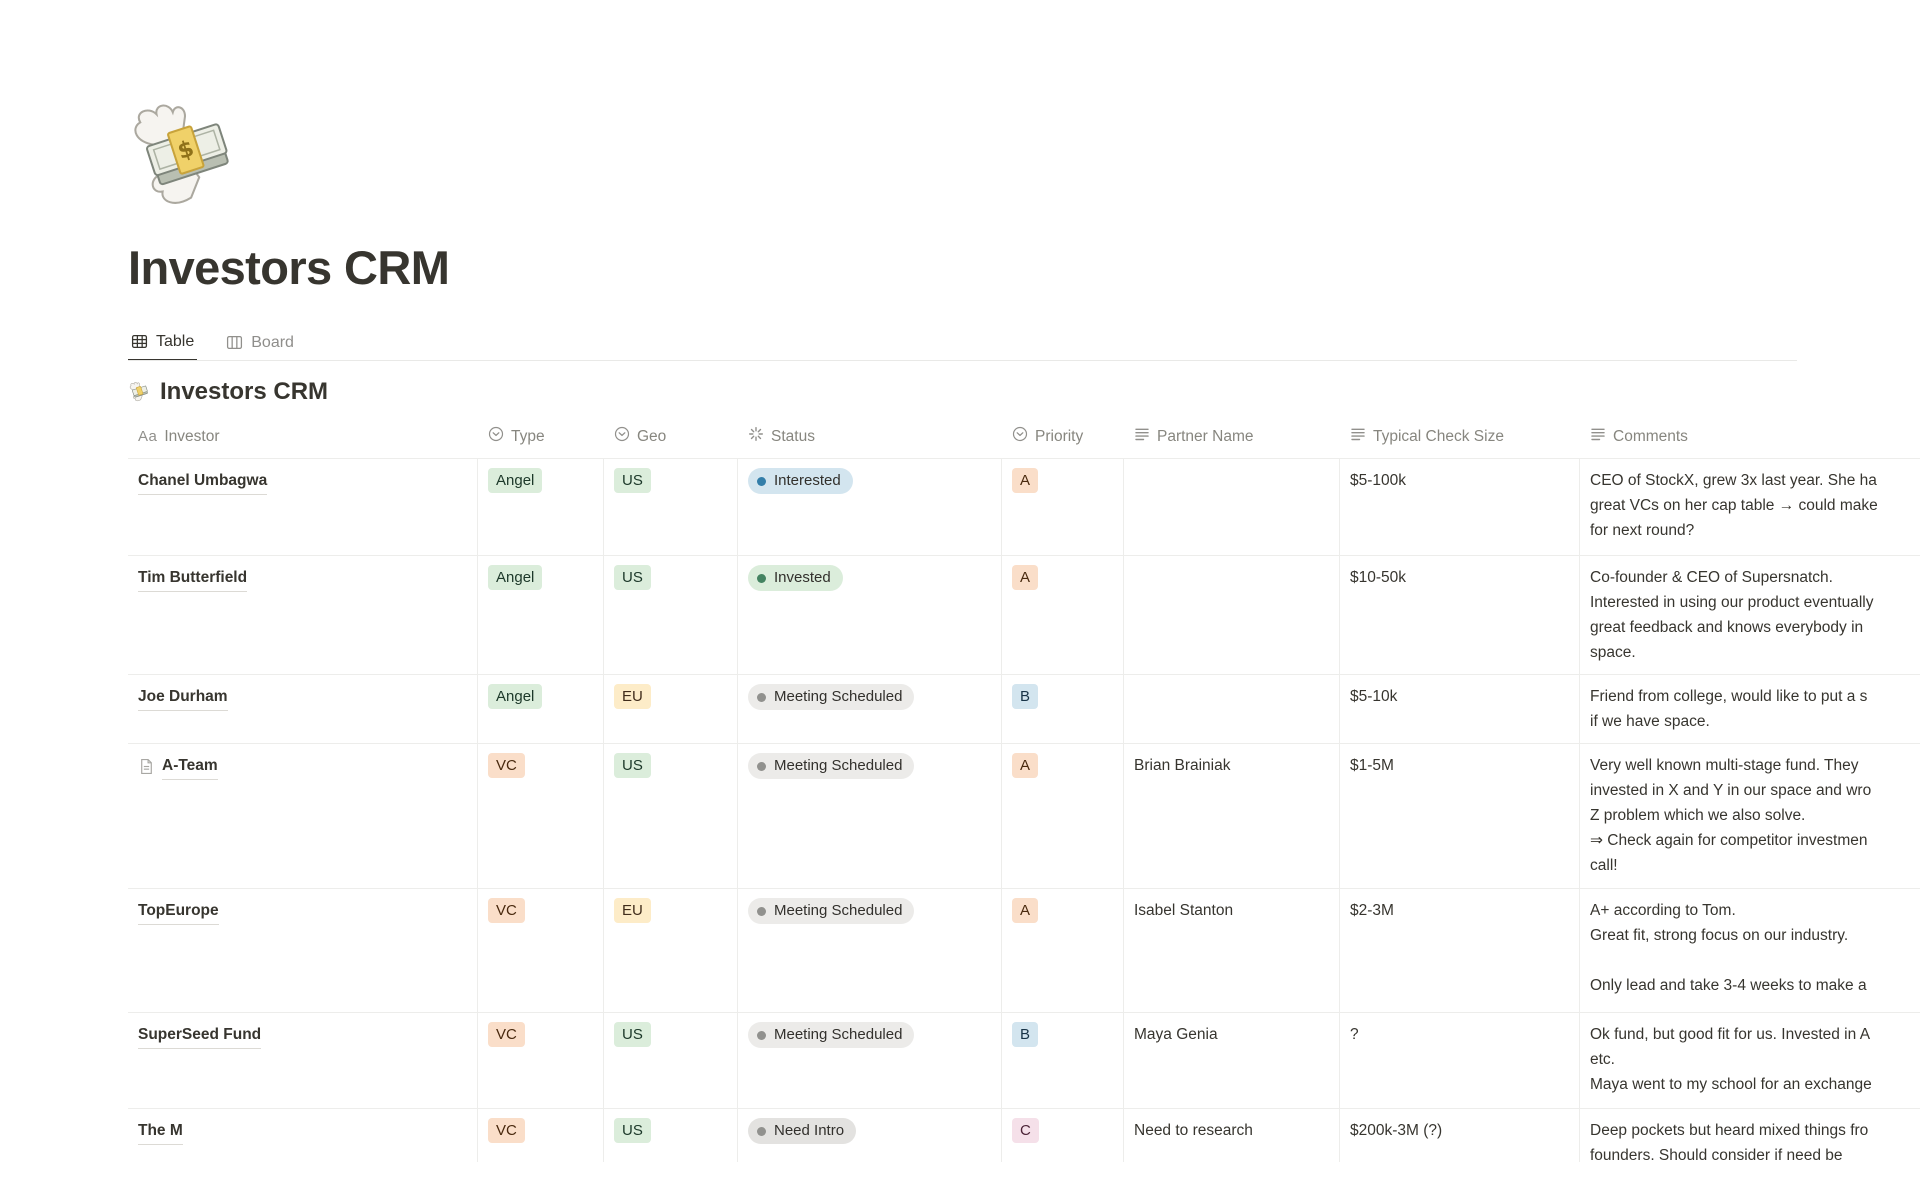 This screenshot has height=1199, width=1920. What do you see at coordinates (303, 709) in the screenshot?
I see `investor-cell: Joe Durham` at bounding box center [303, 709].